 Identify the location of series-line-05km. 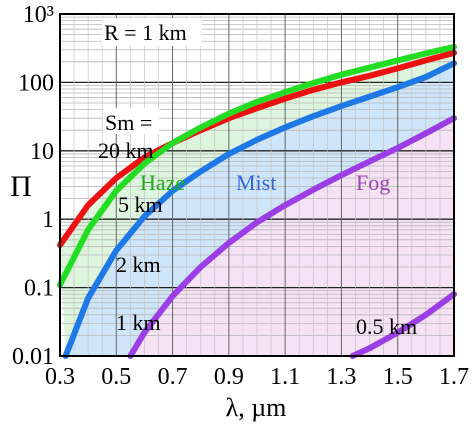
(403, 325).